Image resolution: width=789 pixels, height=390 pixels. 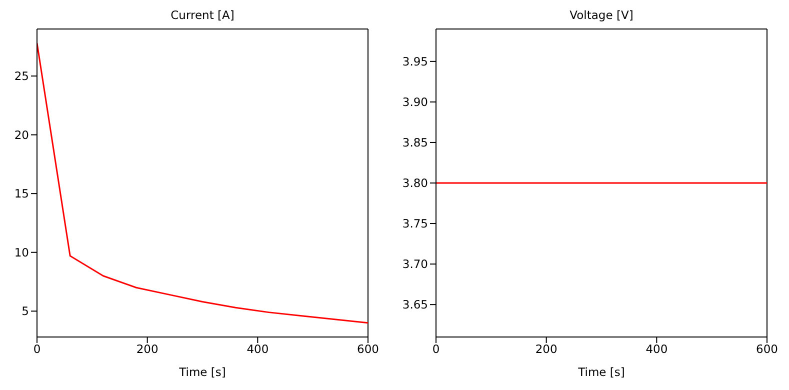 What do you see at coordinates (415, 61) in the screenshot?
I see `y-tick-label: 3.95` at bounding box center [415, 61].